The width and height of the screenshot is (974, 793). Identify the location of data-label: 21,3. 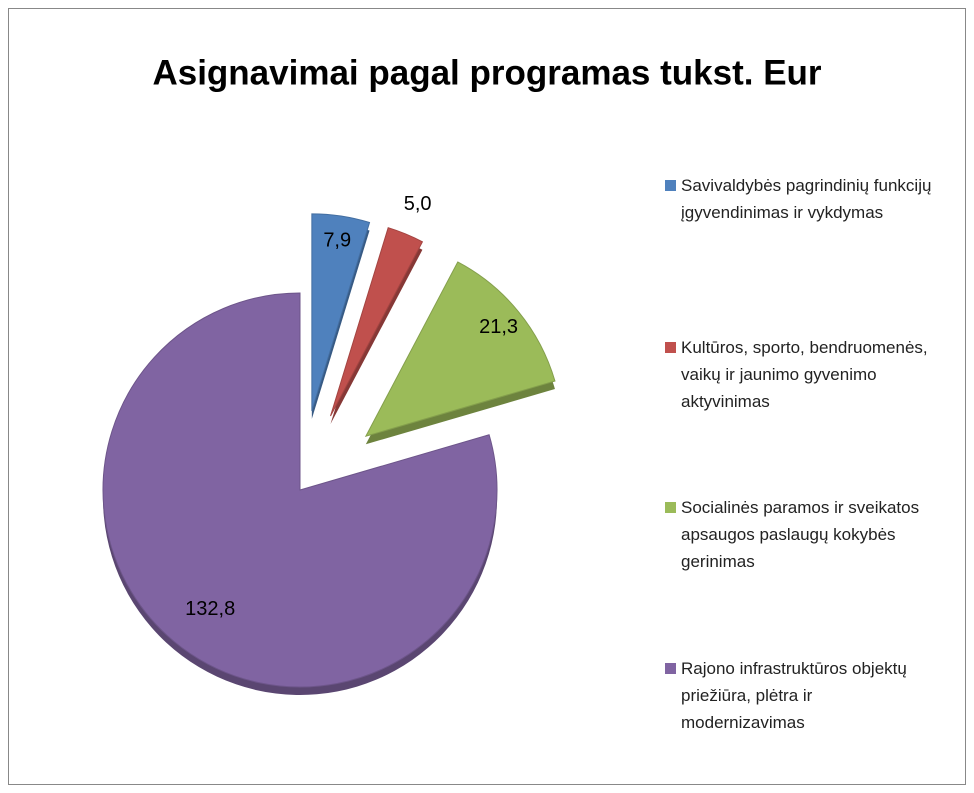
(498, 327).